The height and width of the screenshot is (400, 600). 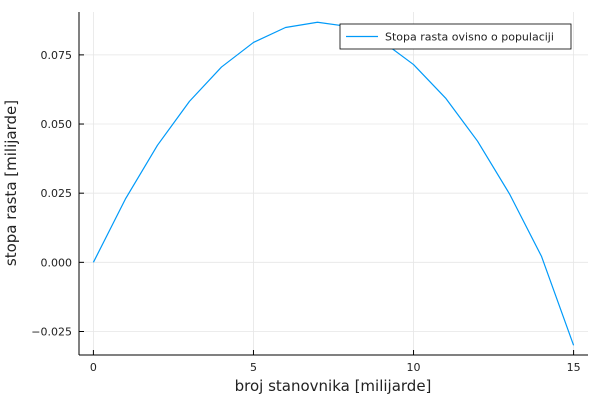 What do you see at coordinates (51, 331) in the screenshot?
I see `y-tick-label: −0.025` at bounding box center [51, 331].